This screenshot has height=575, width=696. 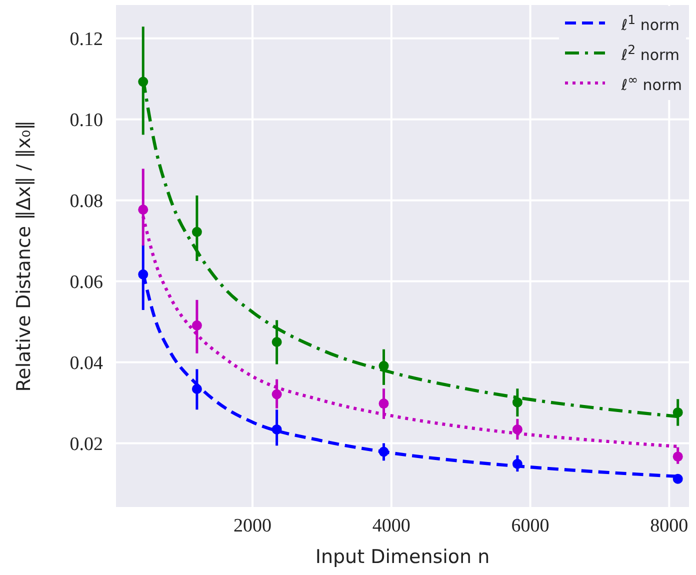 I want to click on legend-label: ℓ$^{∞}$ norm, so click(x=651, y=83).